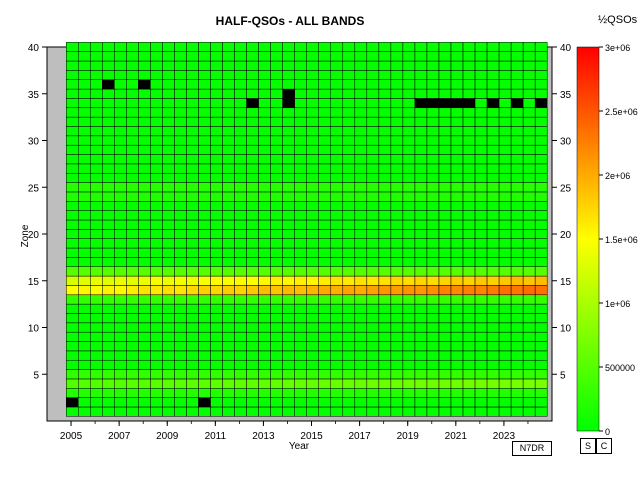  What do you see at coordinates (604, 446) in the screenshot?
I see `c-button: C` at bounding box center [604, 446].